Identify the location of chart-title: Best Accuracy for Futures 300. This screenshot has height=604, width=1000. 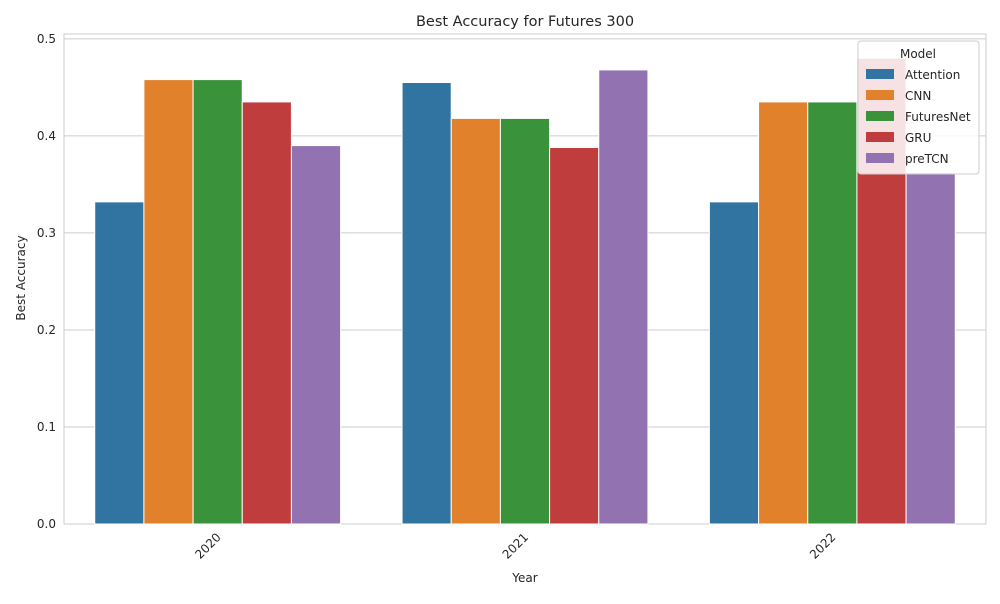
(525, 22).